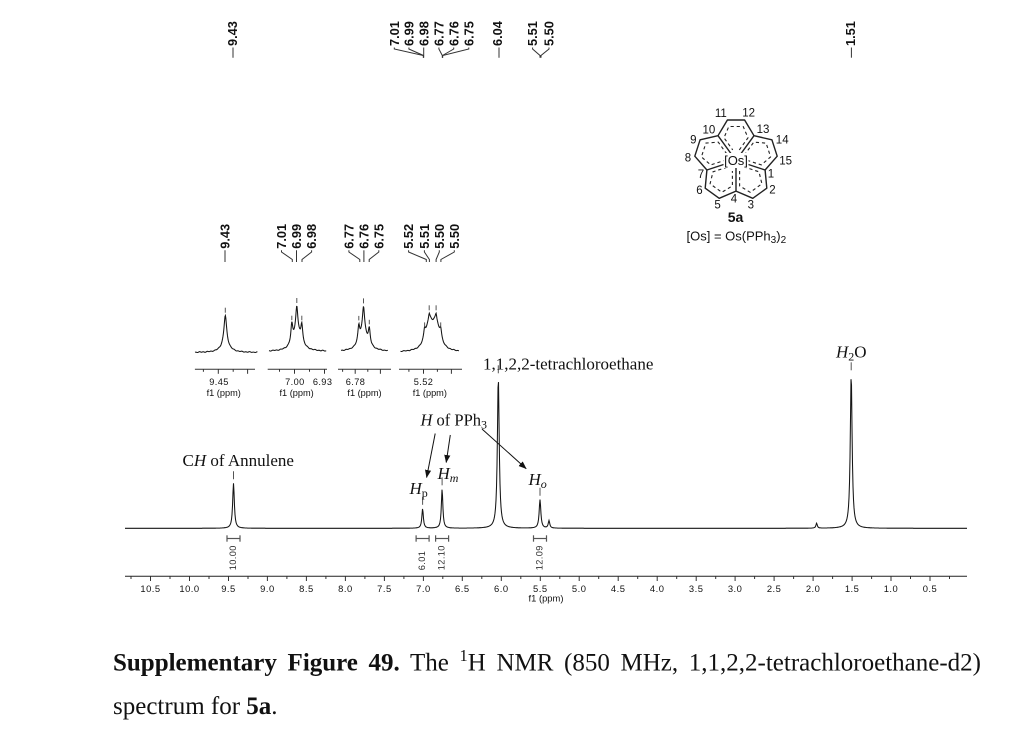  Describe the element at coordinates (418, 489) in the screenshot. I see `svg-text: Hp` at that location.